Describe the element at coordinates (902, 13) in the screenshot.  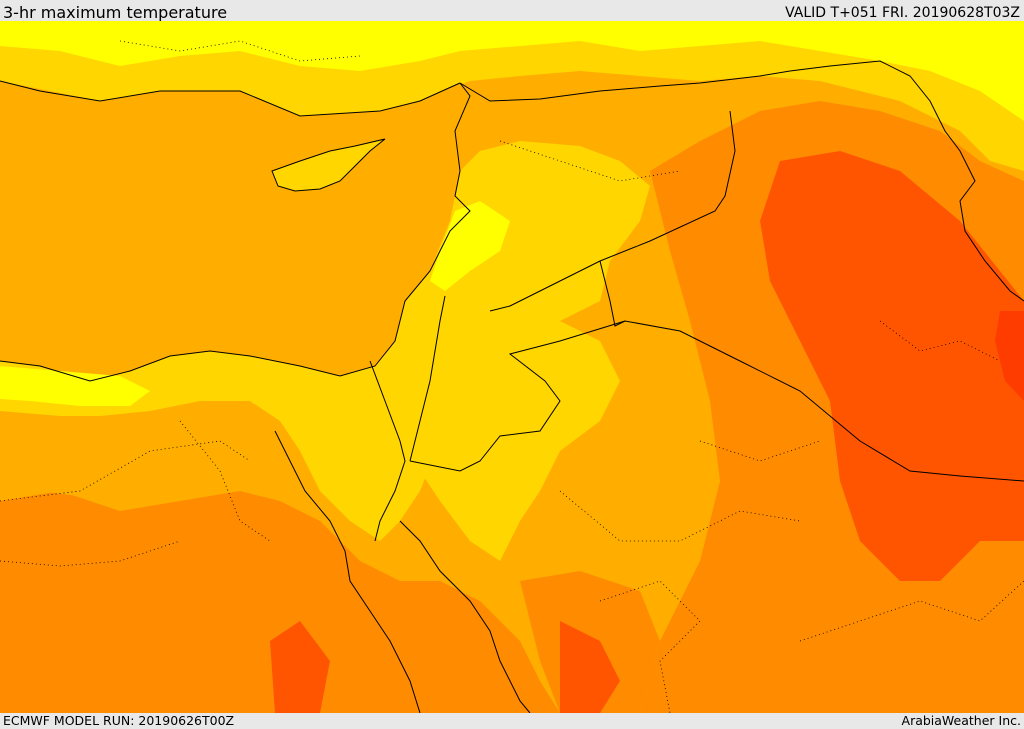
I see `valid-time: VALID T+051 FRI. 20190628T03Z` at that location.